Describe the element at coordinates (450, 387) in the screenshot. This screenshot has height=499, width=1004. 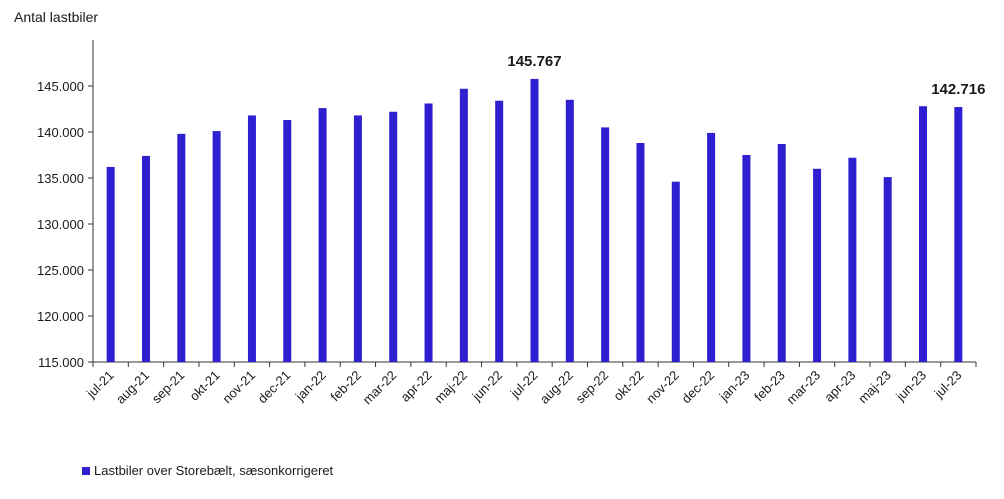
I see `x-tick-label: maj-22` at that location.